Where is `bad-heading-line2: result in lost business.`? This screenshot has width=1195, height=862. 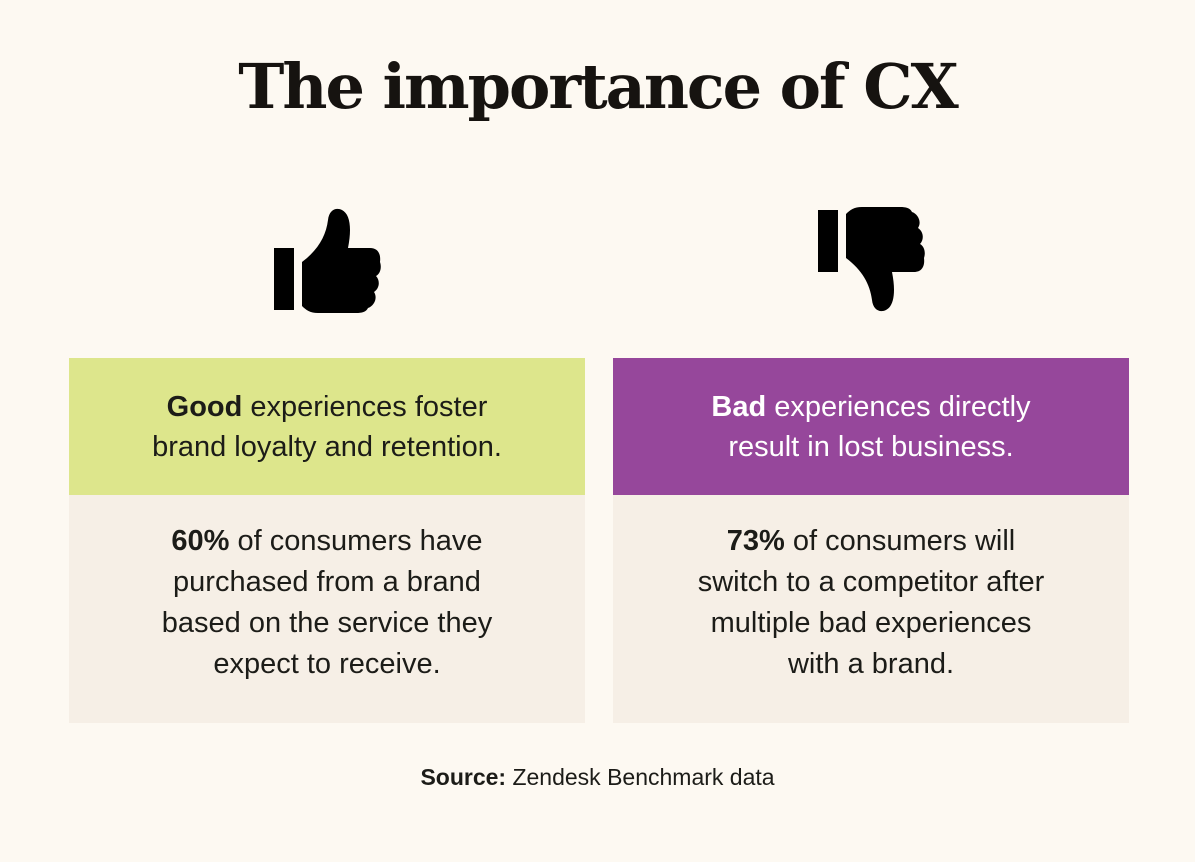 bad-heading-line2: result in lost business. is located at coordinates (871, 446).